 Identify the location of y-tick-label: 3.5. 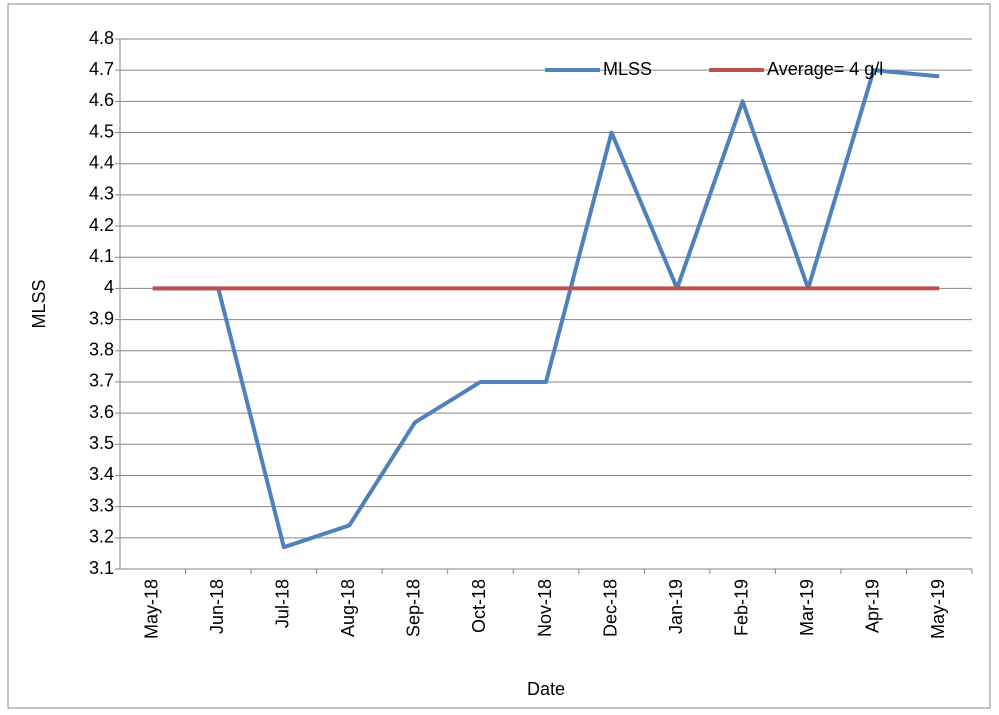
(101, 443).